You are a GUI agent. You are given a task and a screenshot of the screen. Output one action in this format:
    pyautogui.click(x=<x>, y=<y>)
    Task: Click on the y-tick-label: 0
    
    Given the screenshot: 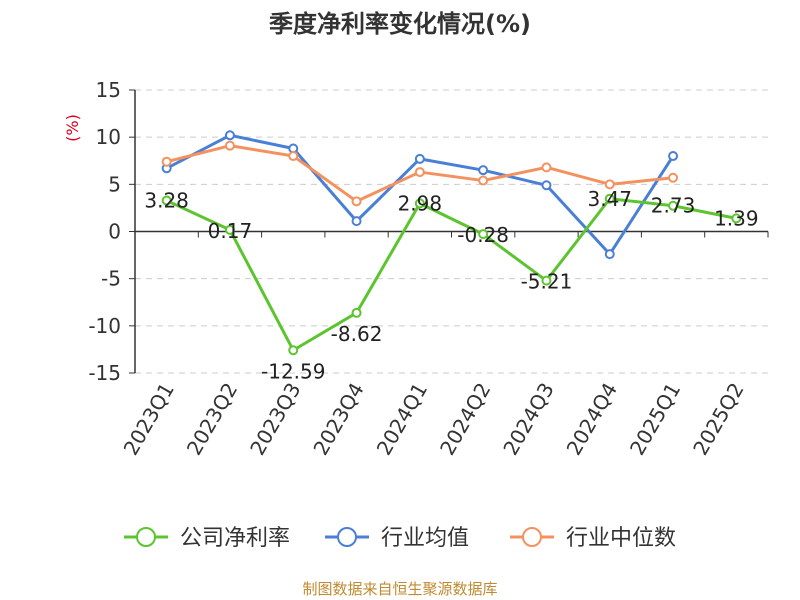 What is the action you would take?
    pyautogui.click(x=114, y=232)
    